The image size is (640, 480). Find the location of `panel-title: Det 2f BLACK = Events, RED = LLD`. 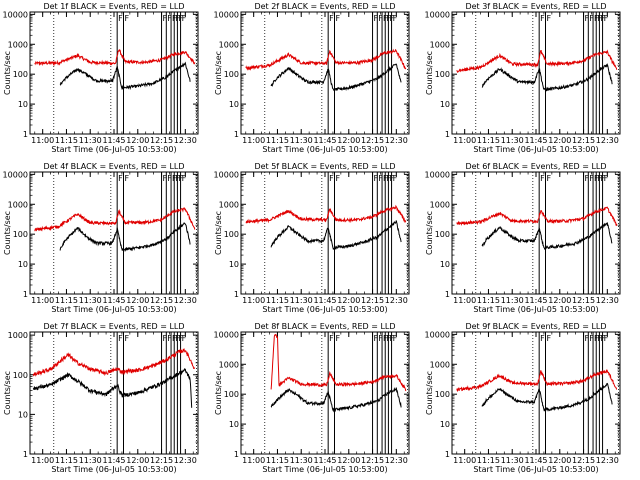

panel-title: Det 2f BLACK = Events, RED = LLD is located at coordinates (324, 6).